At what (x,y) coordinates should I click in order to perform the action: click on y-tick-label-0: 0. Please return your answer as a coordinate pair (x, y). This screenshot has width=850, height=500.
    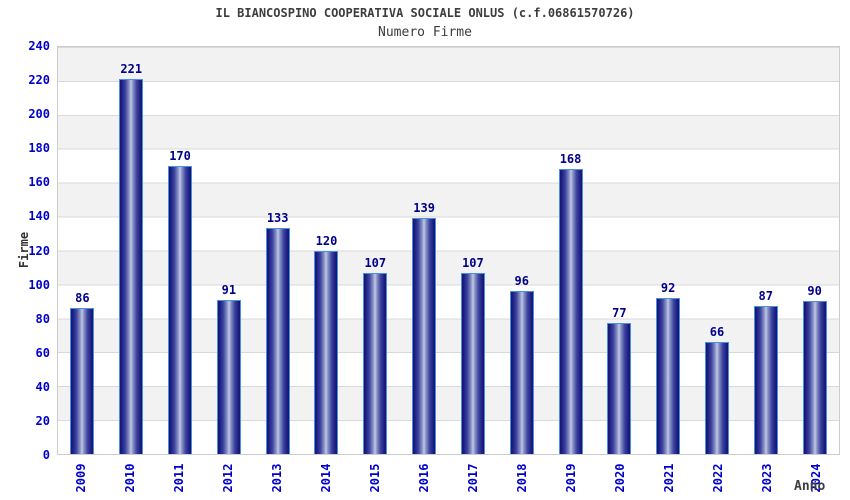
    Looking at the image, I should click on (46, 455).